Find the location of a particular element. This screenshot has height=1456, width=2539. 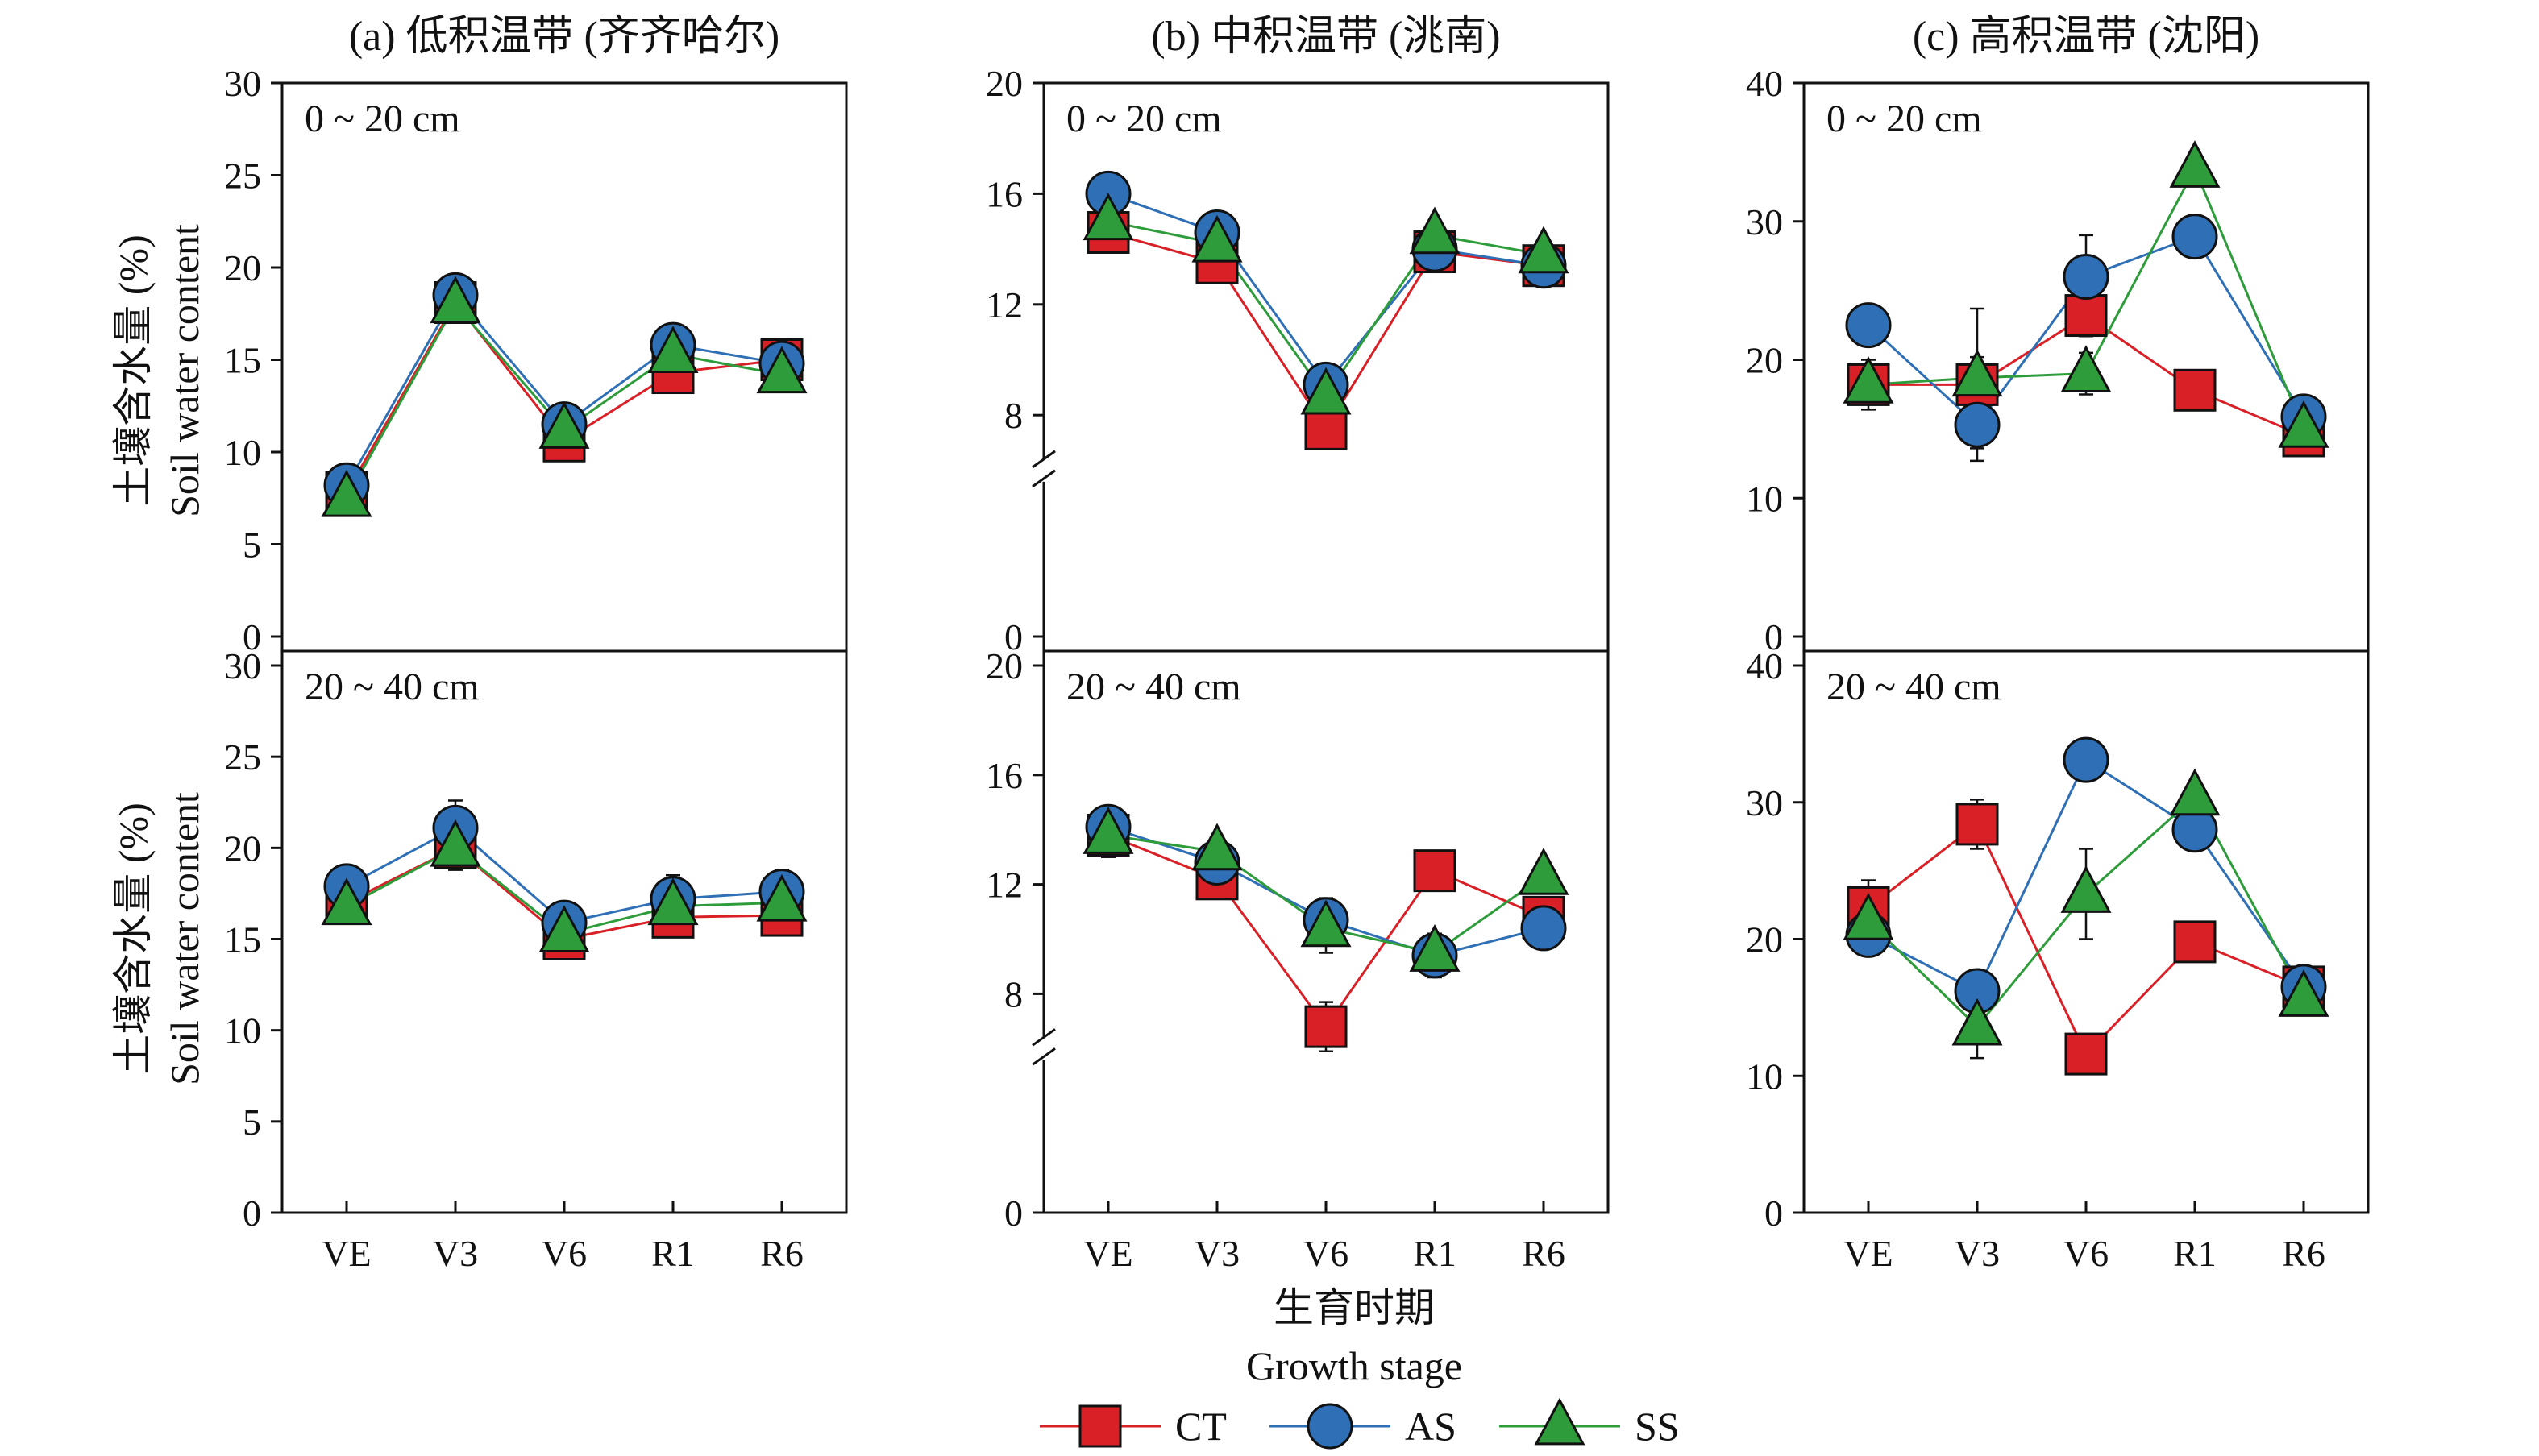

series-line-ct is located at coordinates (564, 397).